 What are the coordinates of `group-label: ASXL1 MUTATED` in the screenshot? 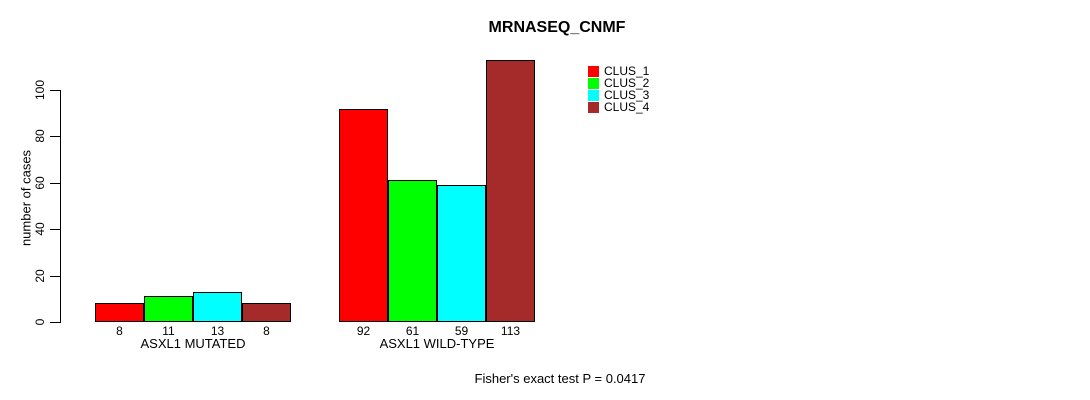 It's located at (193, 343).